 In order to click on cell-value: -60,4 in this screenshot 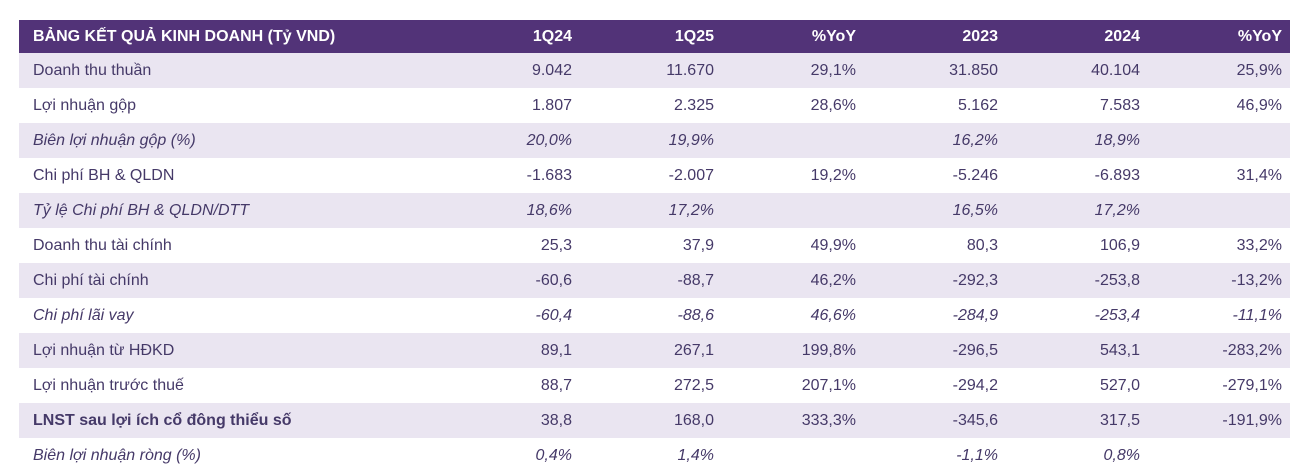, I will do `click(553, 315)`.